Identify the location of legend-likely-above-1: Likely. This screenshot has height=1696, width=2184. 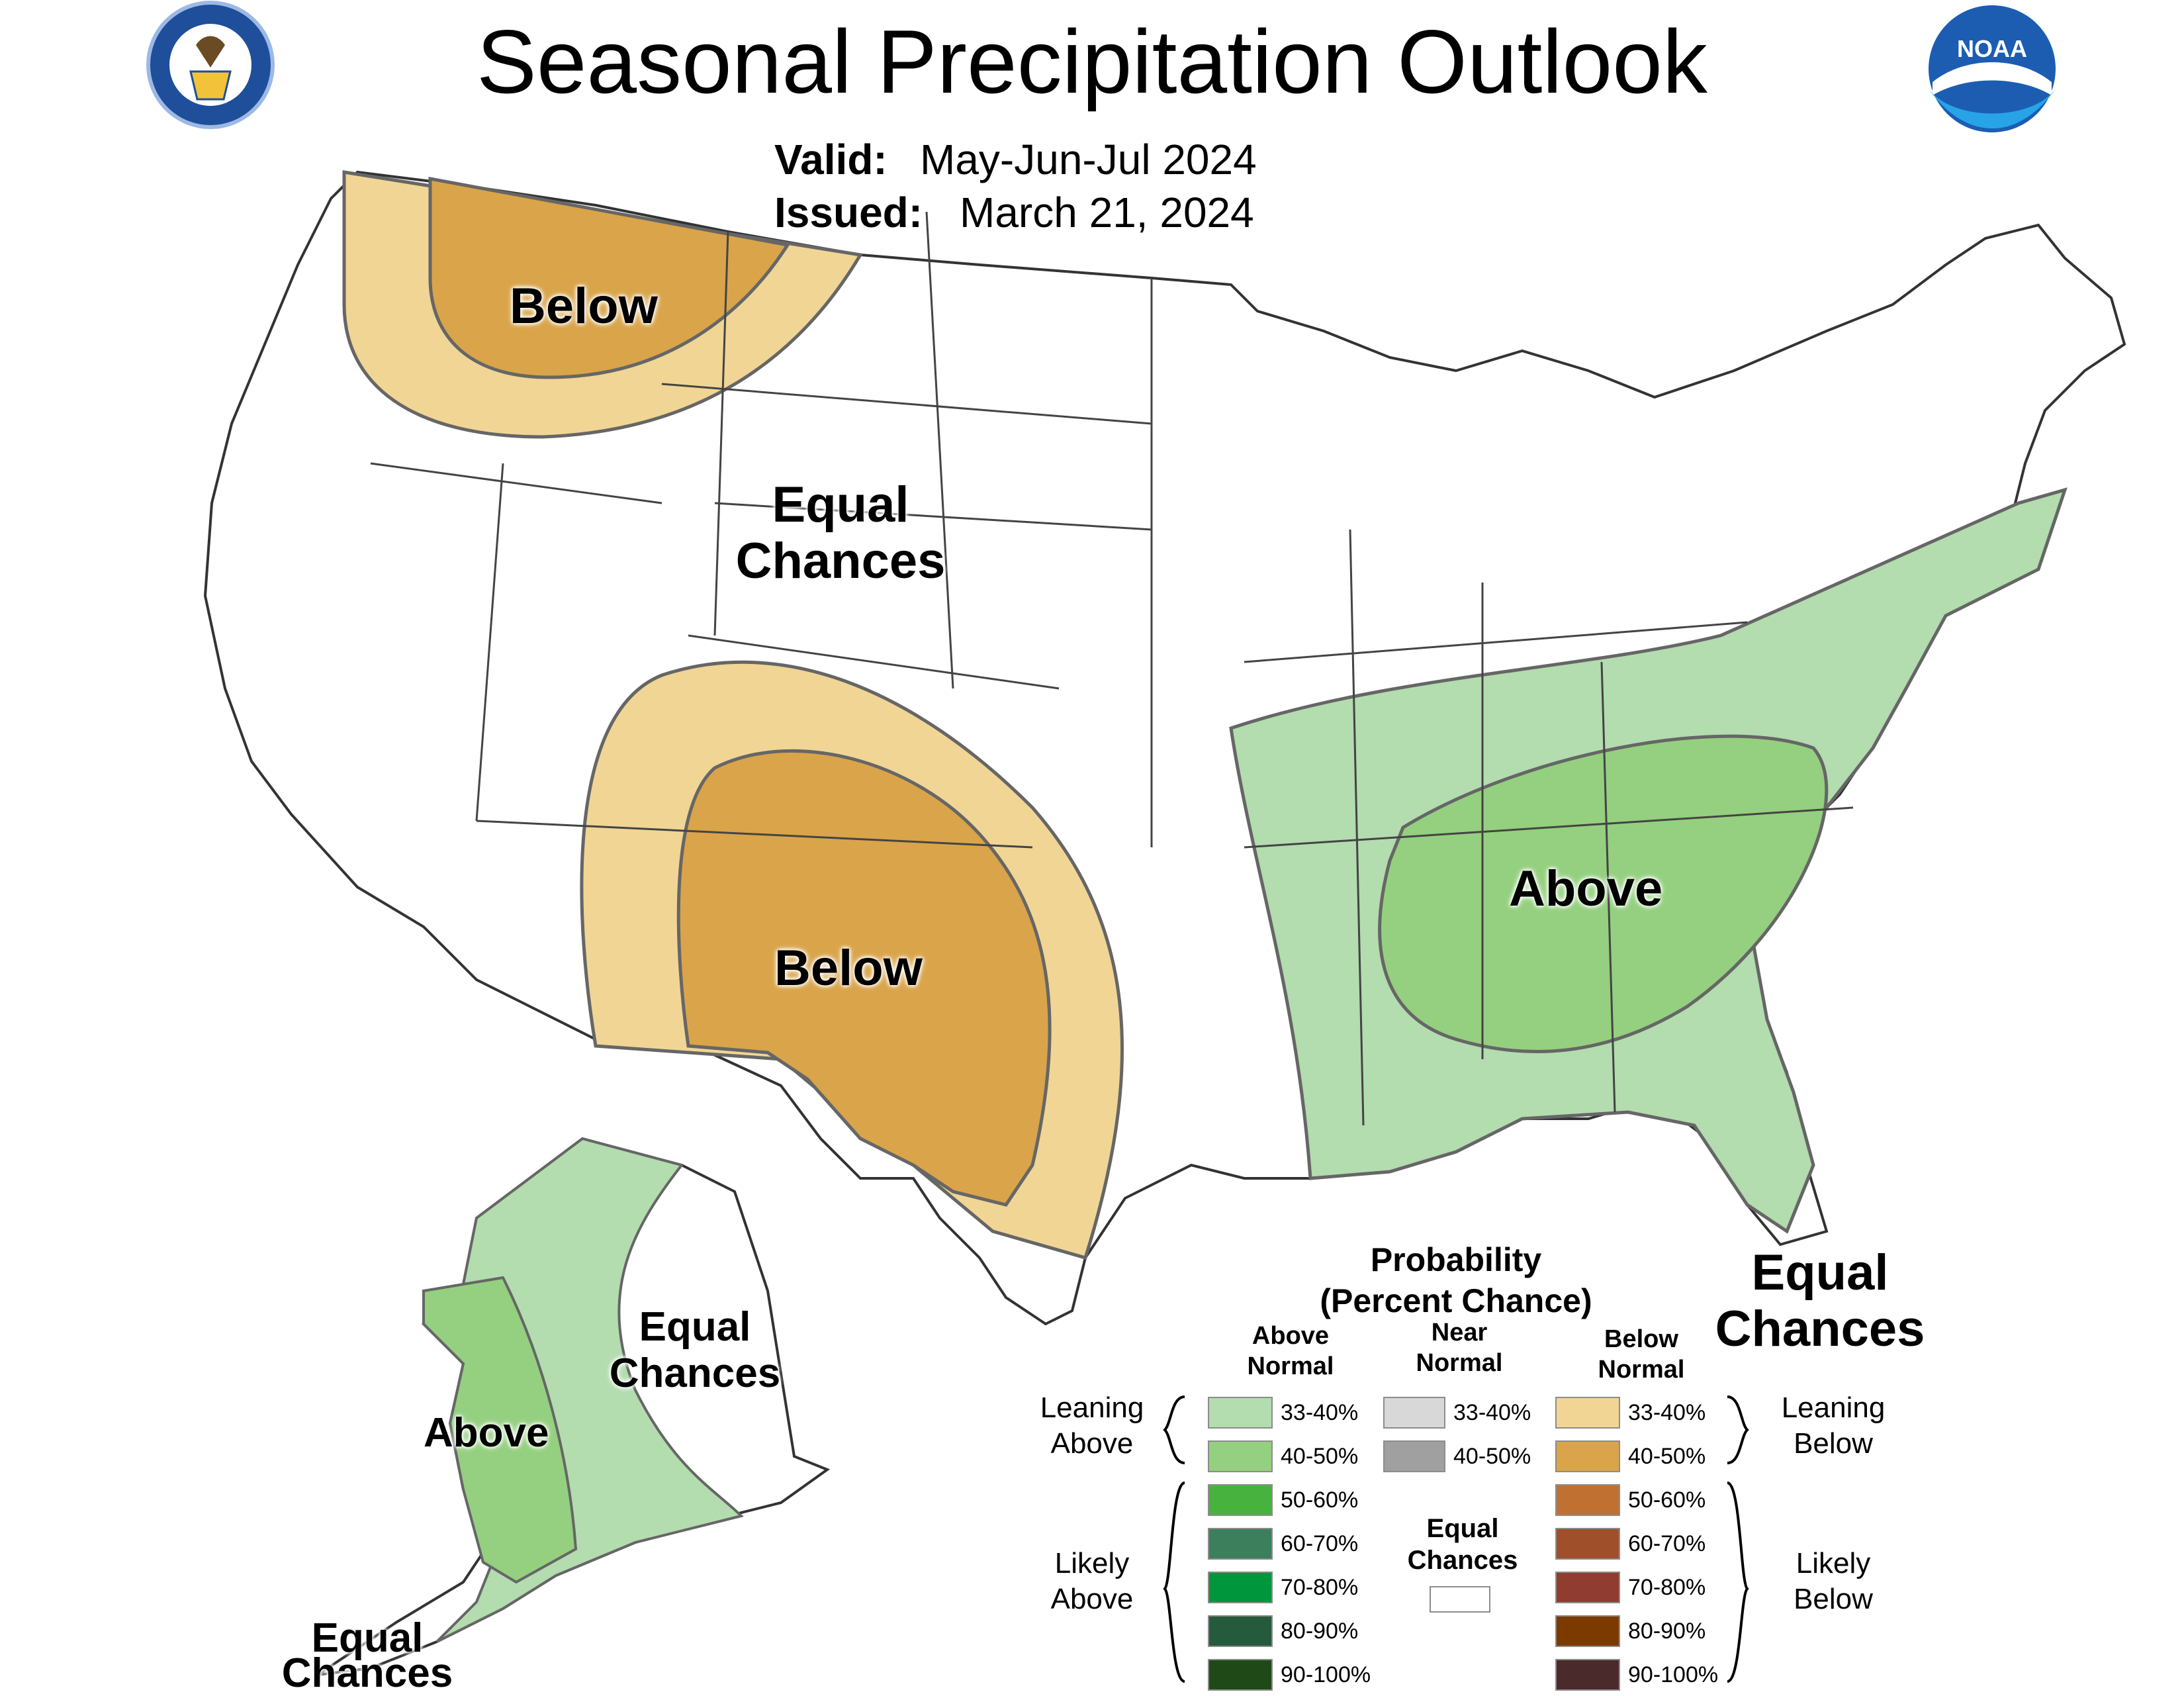
(1092, 1563).